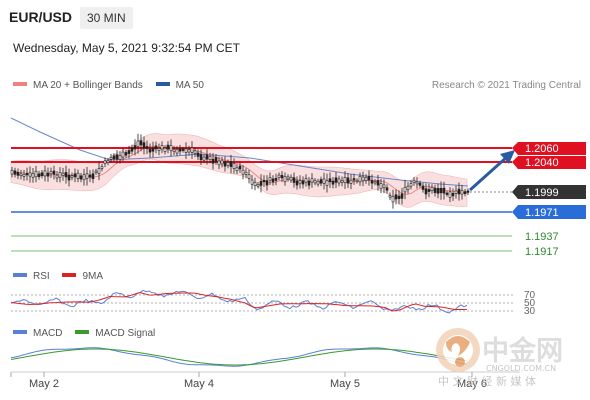  I want to click on level-label-1-text: 1.2060, so click(542, 149).